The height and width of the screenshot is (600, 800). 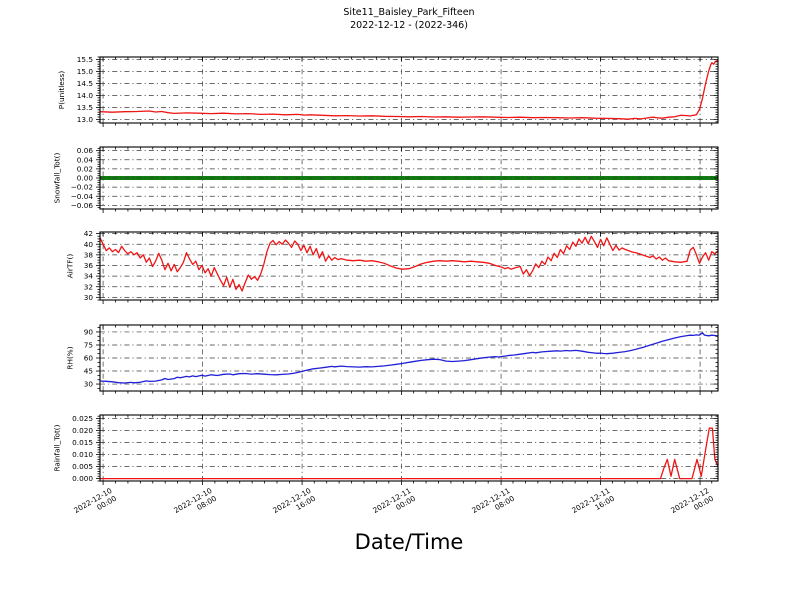 I want to click on y-tick-label: 40, so click(x=89, y=244).